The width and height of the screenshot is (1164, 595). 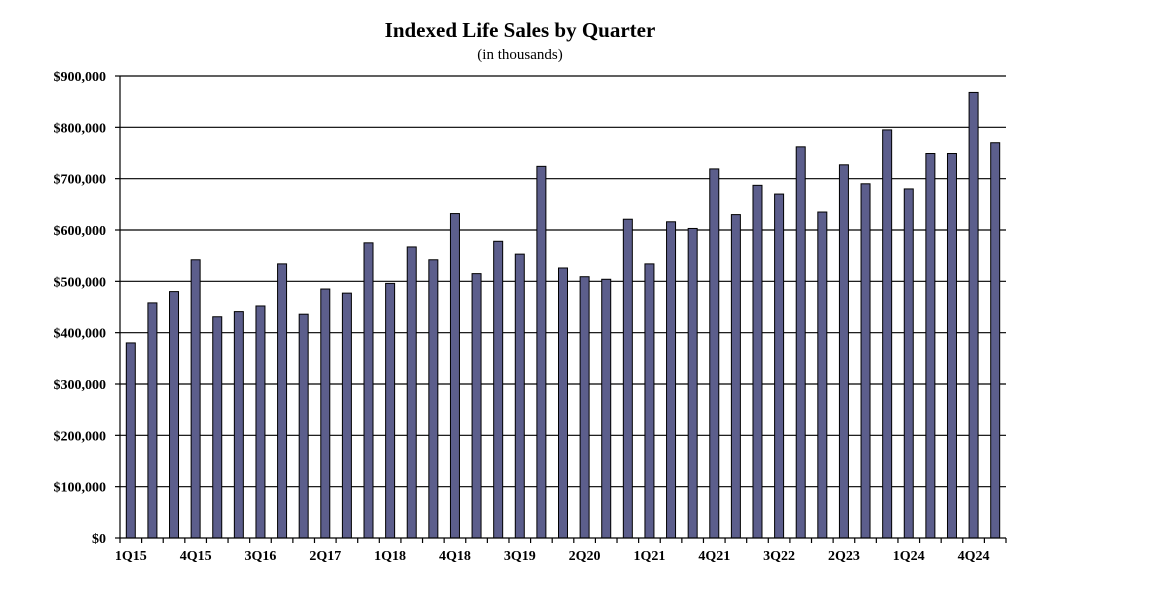 What do you see at coordinates (80, 77) in the screenshot?
I see `y-tick-label: $900,000` at bounding box center [80, 77].